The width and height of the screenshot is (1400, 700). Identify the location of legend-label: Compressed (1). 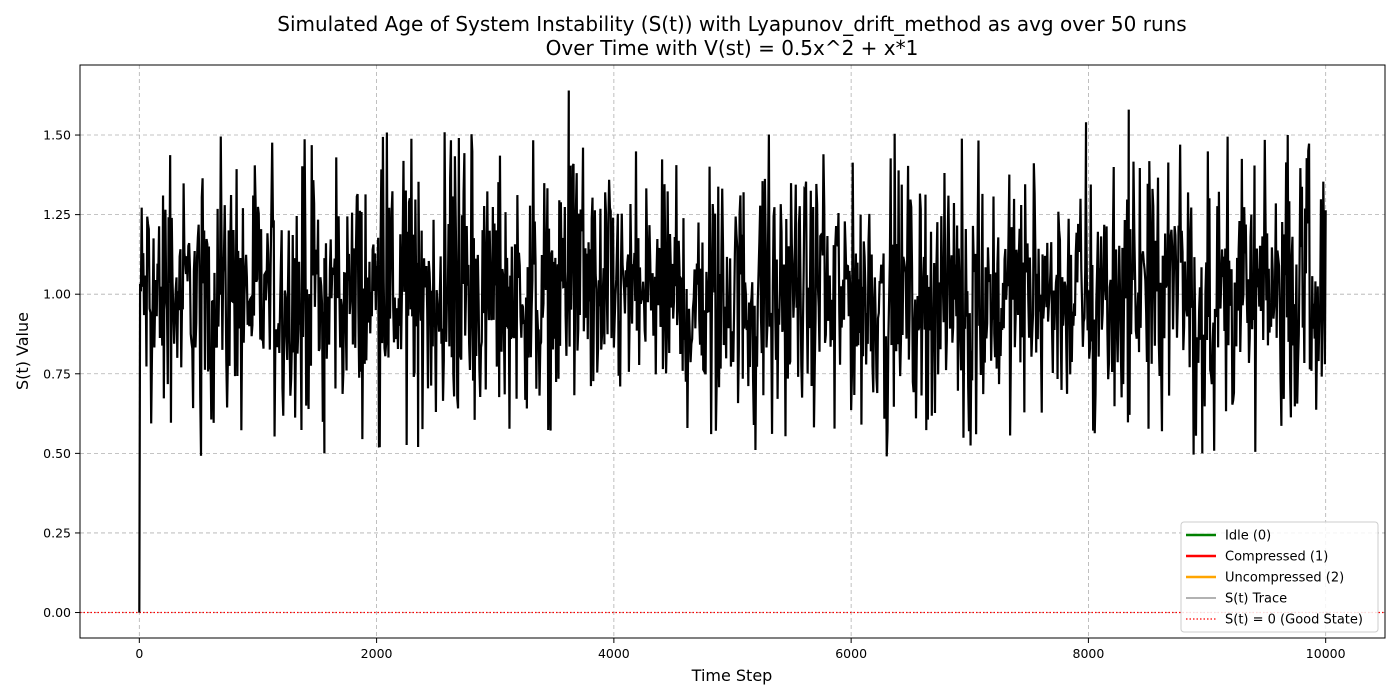
(1276, 557).